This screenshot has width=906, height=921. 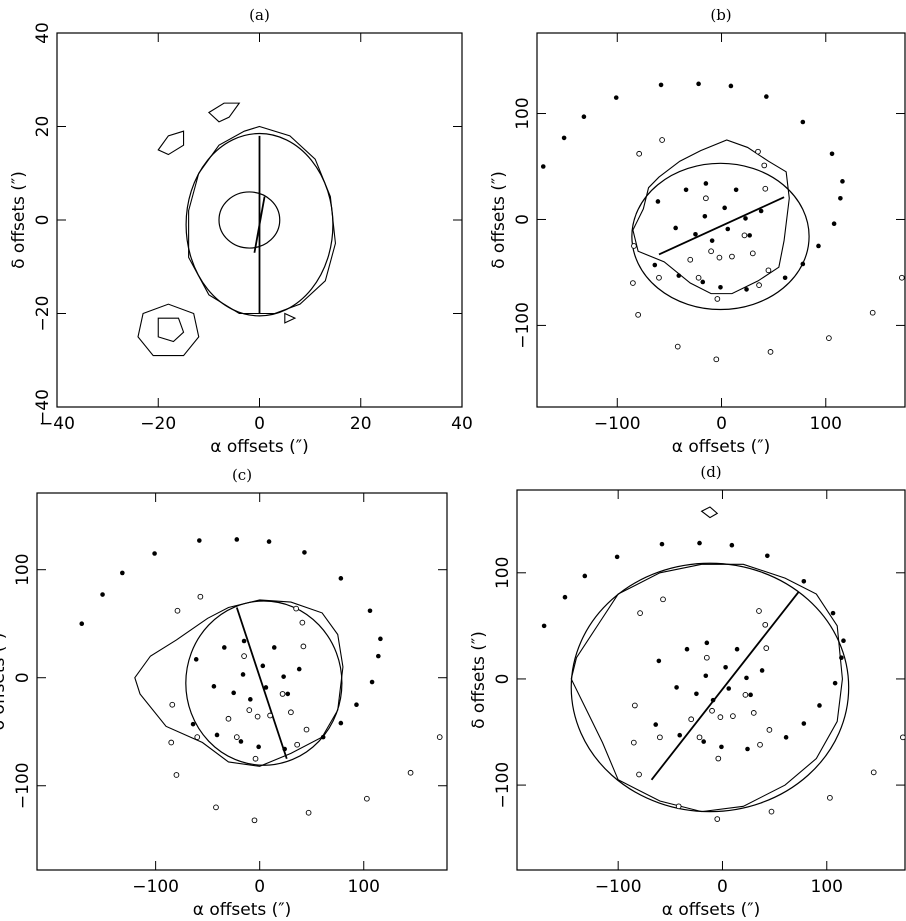 What do you see at coordinates (503, 573) in the screenshot?
I see `y-tick-label: 100` at bounding box center [503, 573].